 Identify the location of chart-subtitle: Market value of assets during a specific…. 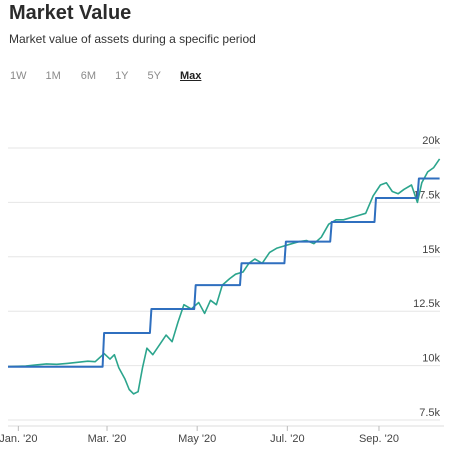
(132, 39).